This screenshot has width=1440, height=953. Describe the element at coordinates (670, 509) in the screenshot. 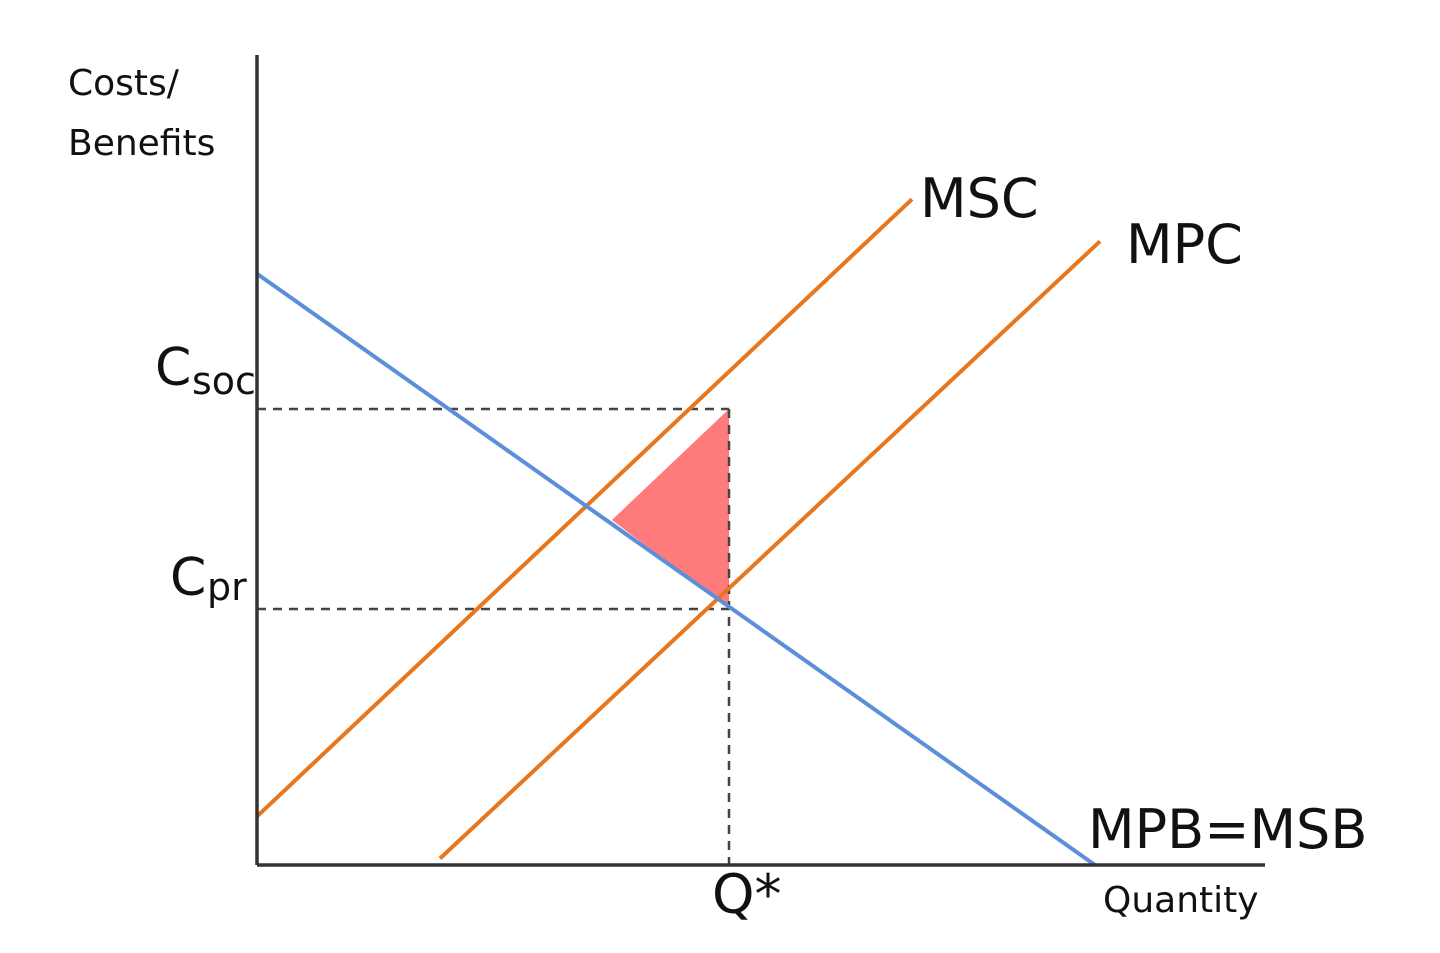

I see `deadweight-loss-triangle` at that location.